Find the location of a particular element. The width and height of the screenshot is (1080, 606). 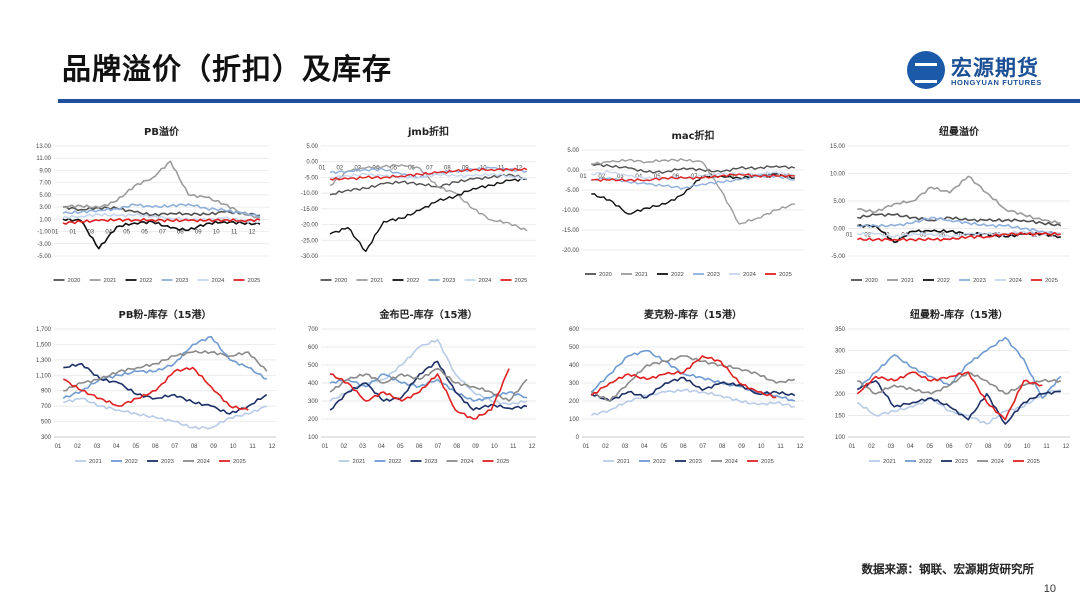

x-tick-label: 10 is located at coordinates (761, 447).